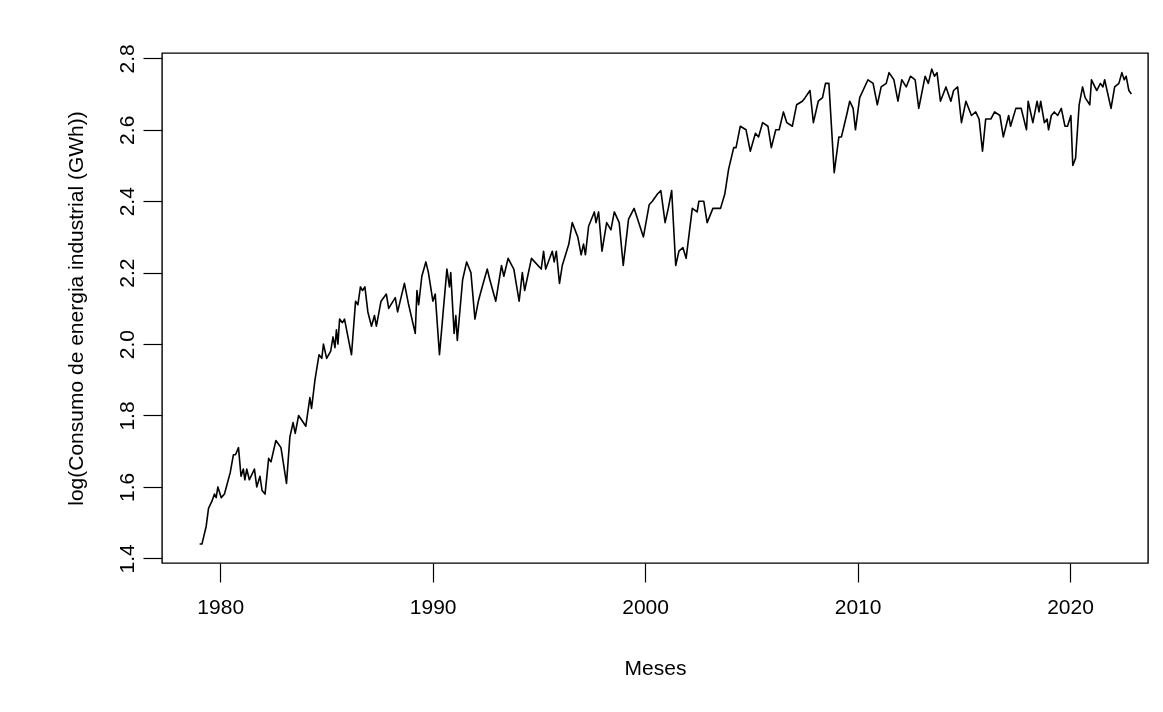  I want to click on x-axis-title: Meses, so click(655, 667).